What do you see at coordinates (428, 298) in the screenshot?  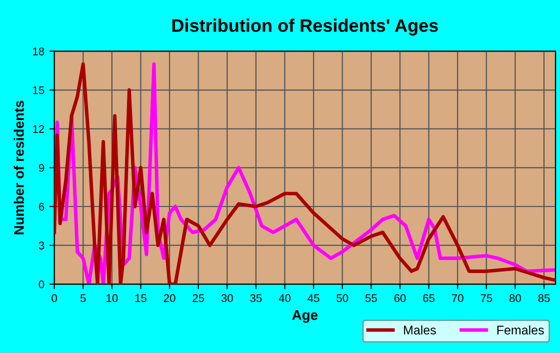 I see `x-tick-label: 65` at bounding box center [428, 298].